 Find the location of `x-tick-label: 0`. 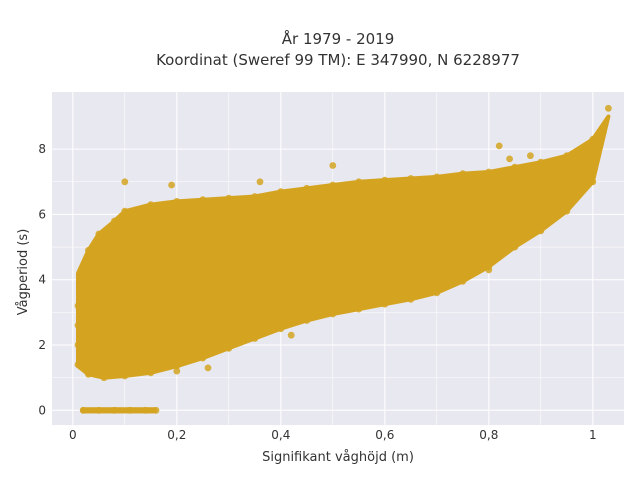

x-tick-label: 0 is located at coordinates (73, 435).